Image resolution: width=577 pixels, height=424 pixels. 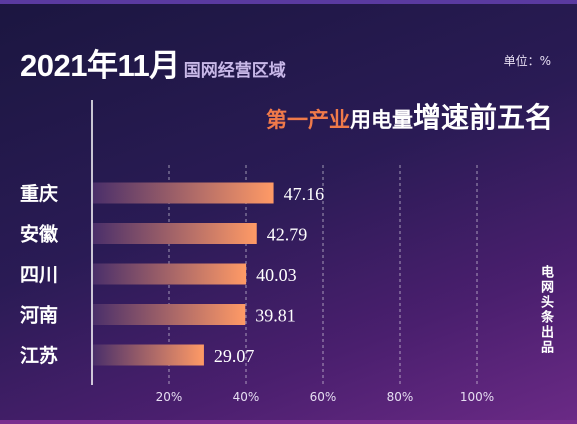 What do you see at coordinates (482, 117) in the screenshot?
I see `subtitle-rank: 增速前五名` at bounding box center [482, 117].